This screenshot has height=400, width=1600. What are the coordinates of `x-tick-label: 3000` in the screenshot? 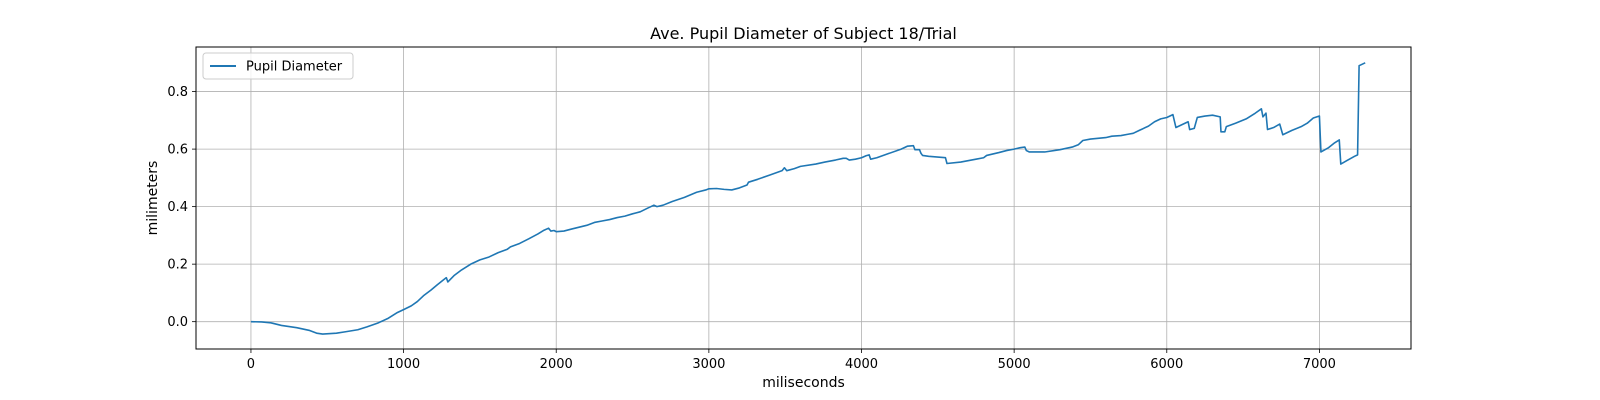 It's located at (708, 364).